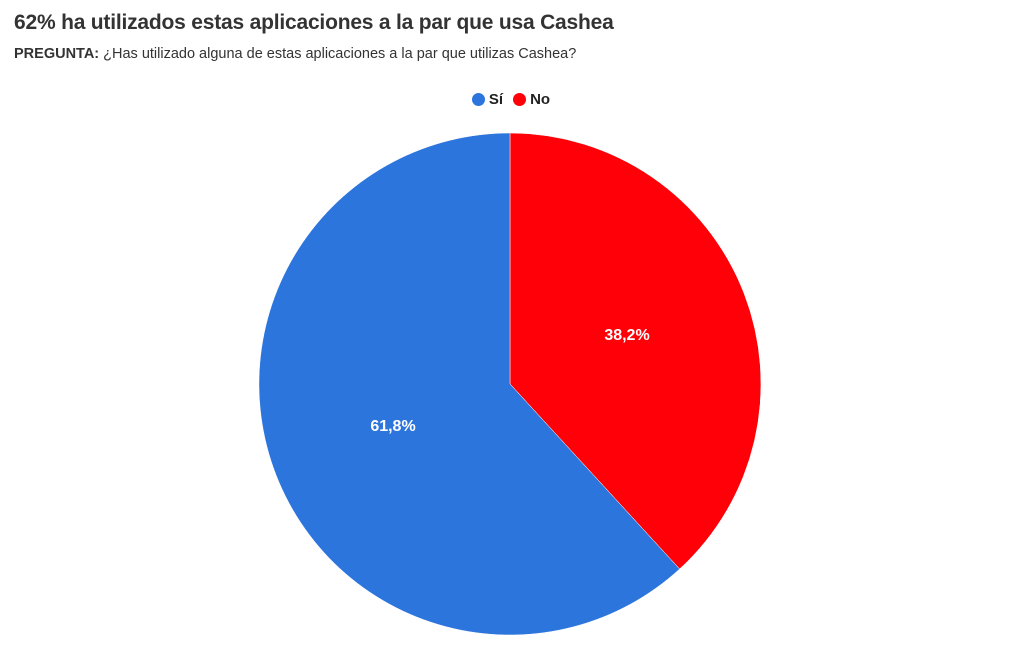  What do you see at coordinates (626, 335) in the screenshot?
I see `slice-label-no: 38,2%` at bounding box center [626, 335].